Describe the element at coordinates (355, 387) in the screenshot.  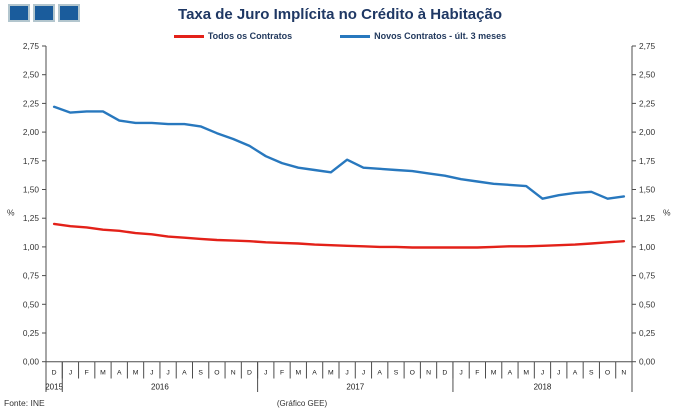
I see `year-label: 2017` at that location.